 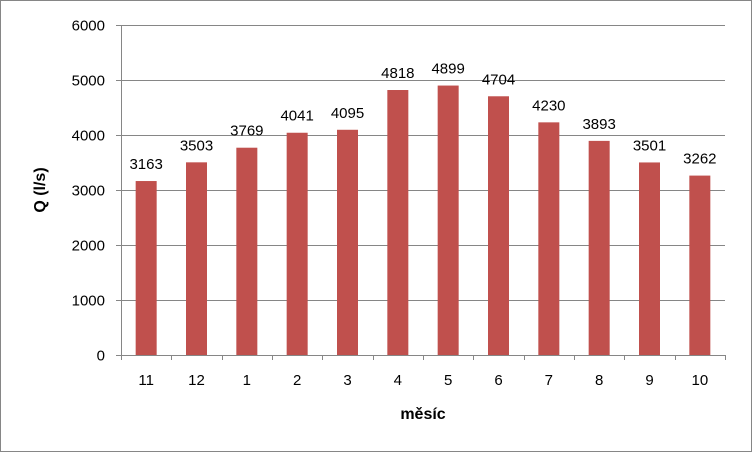 What do you see at coordinates (247, 380) in the screenshot?
I see `x-tick-label: 1` at bounding box center [247, 380].